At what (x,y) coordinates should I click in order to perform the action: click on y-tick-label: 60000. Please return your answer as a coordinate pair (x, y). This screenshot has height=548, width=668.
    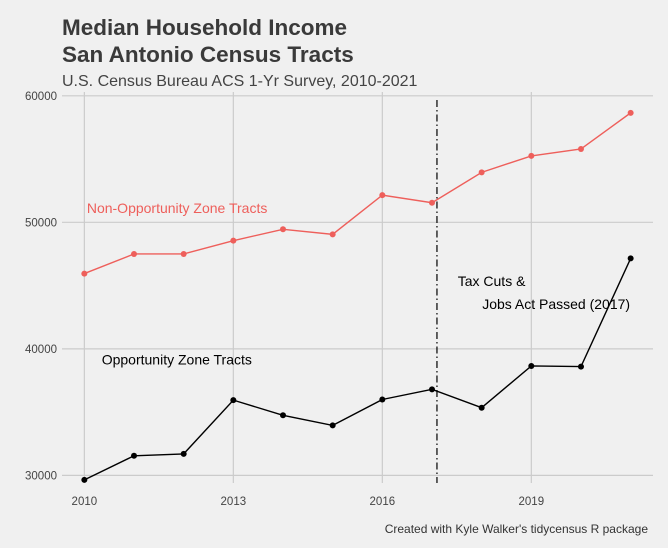
    Looking at the image, I should click on (41, 97).